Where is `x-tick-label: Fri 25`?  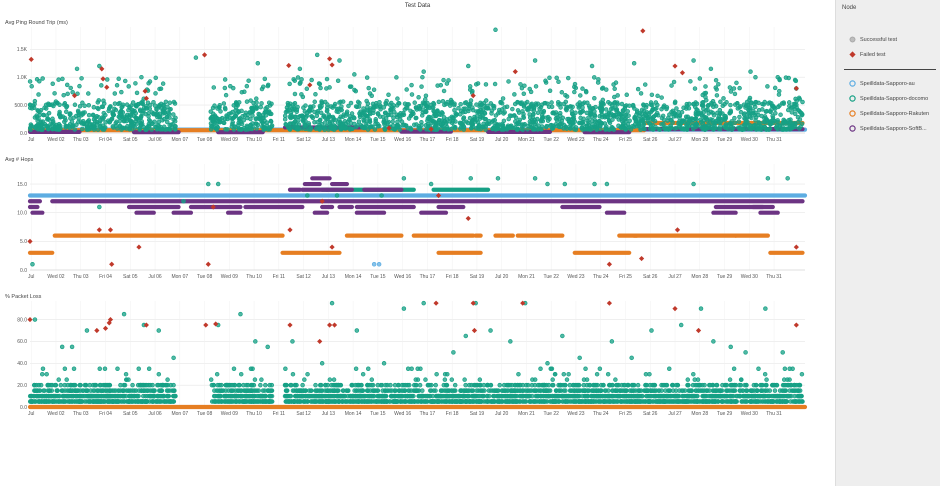 x-tick-label: Fri 25 is located at coordinates (625, 140).